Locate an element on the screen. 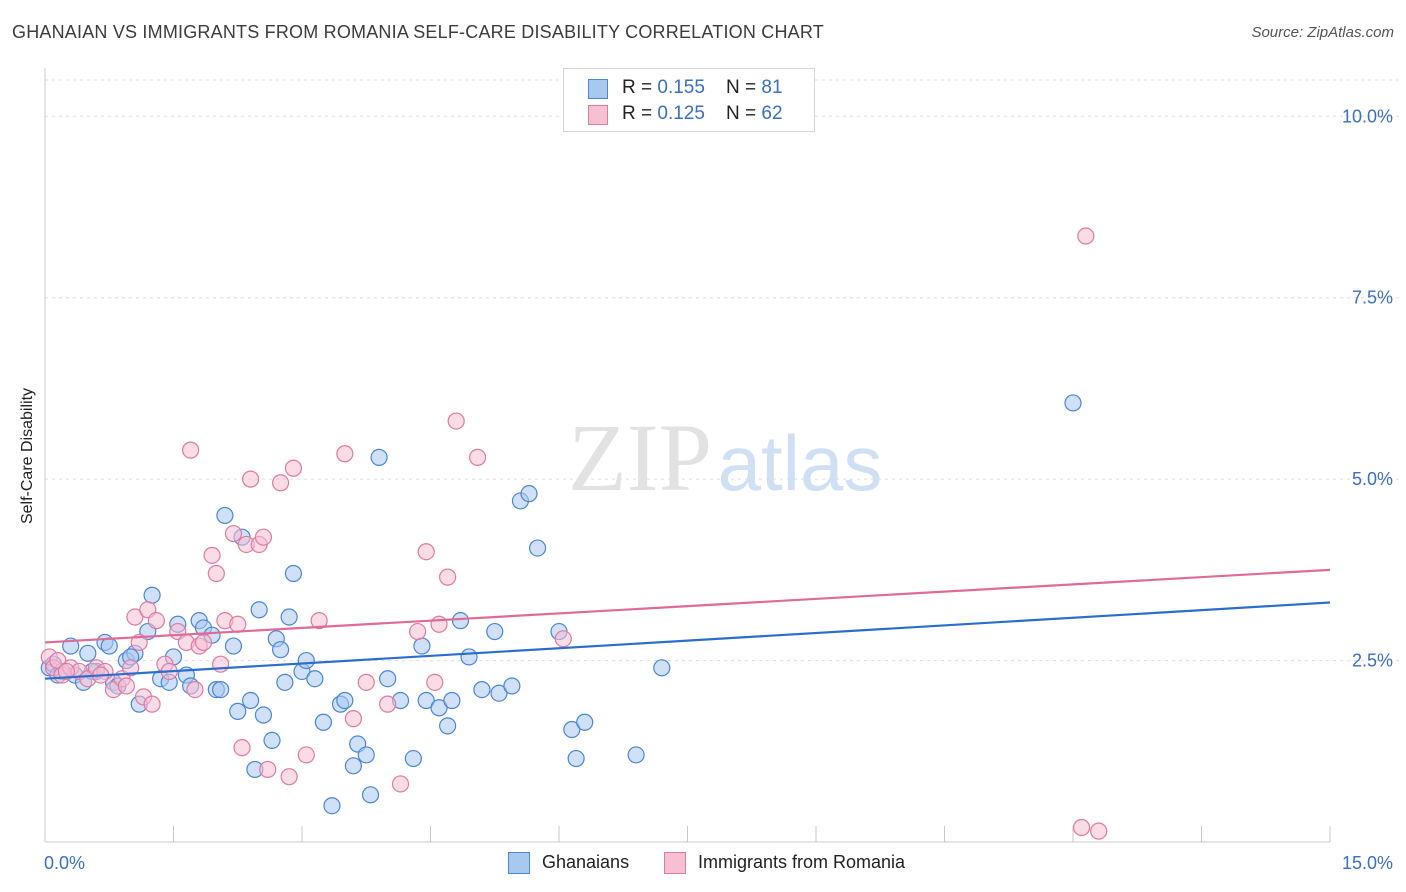 This screenshot has width=1406, height=892. legend-r-value: 0.125 is located at coordinates (681, 113).